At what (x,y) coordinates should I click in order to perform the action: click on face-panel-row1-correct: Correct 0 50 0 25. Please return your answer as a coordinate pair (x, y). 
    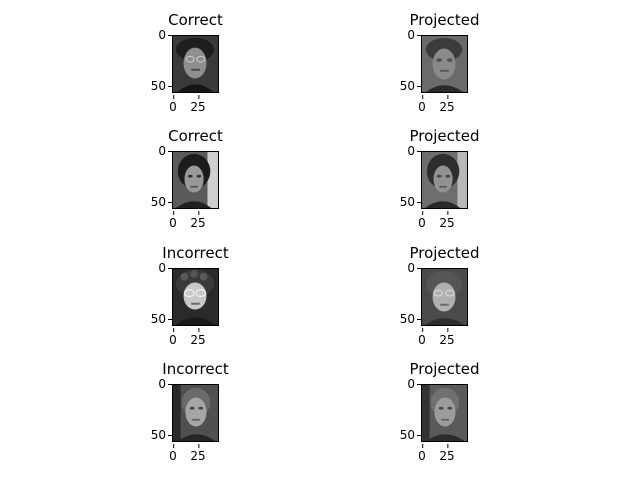
    Looking at the image, I should click on (187, 62).